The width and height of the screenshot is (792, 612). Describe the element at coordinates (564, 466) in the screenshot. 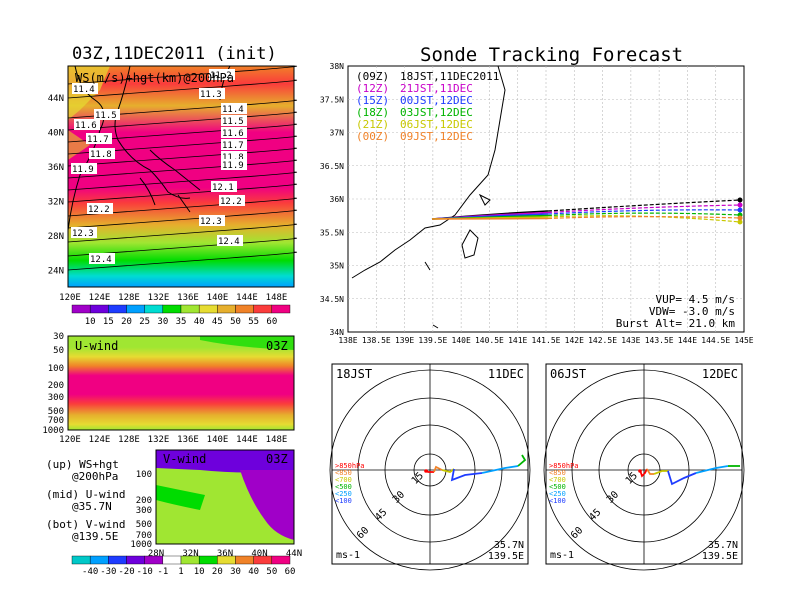

I see `pressure-level-label: >850hPa` at that location.